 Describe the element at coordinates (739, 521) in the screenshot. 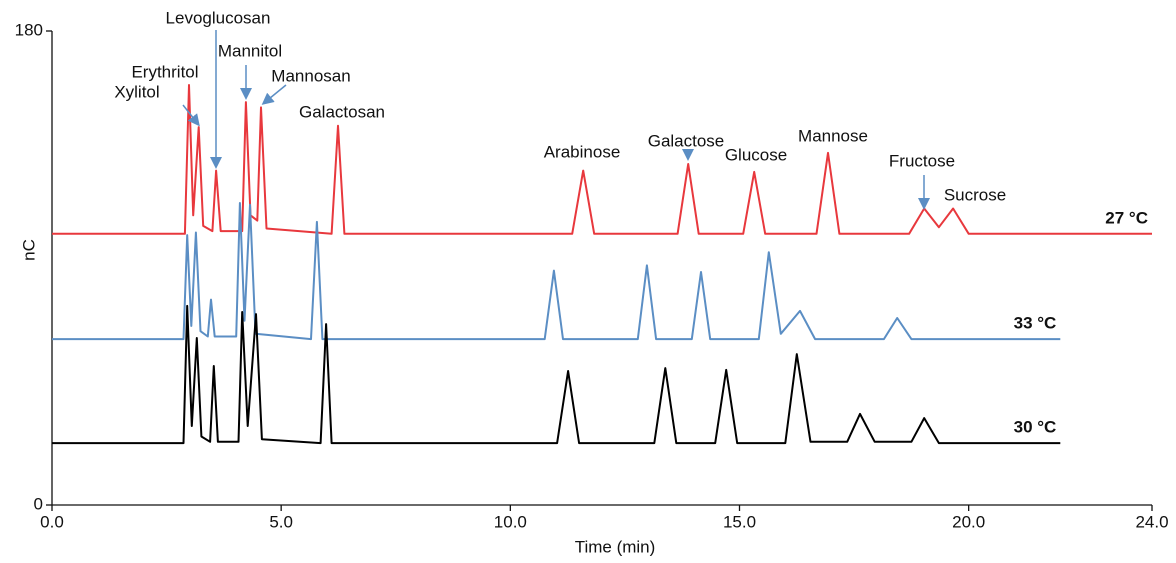

I see `x-tick-label: 15.0` at that location.